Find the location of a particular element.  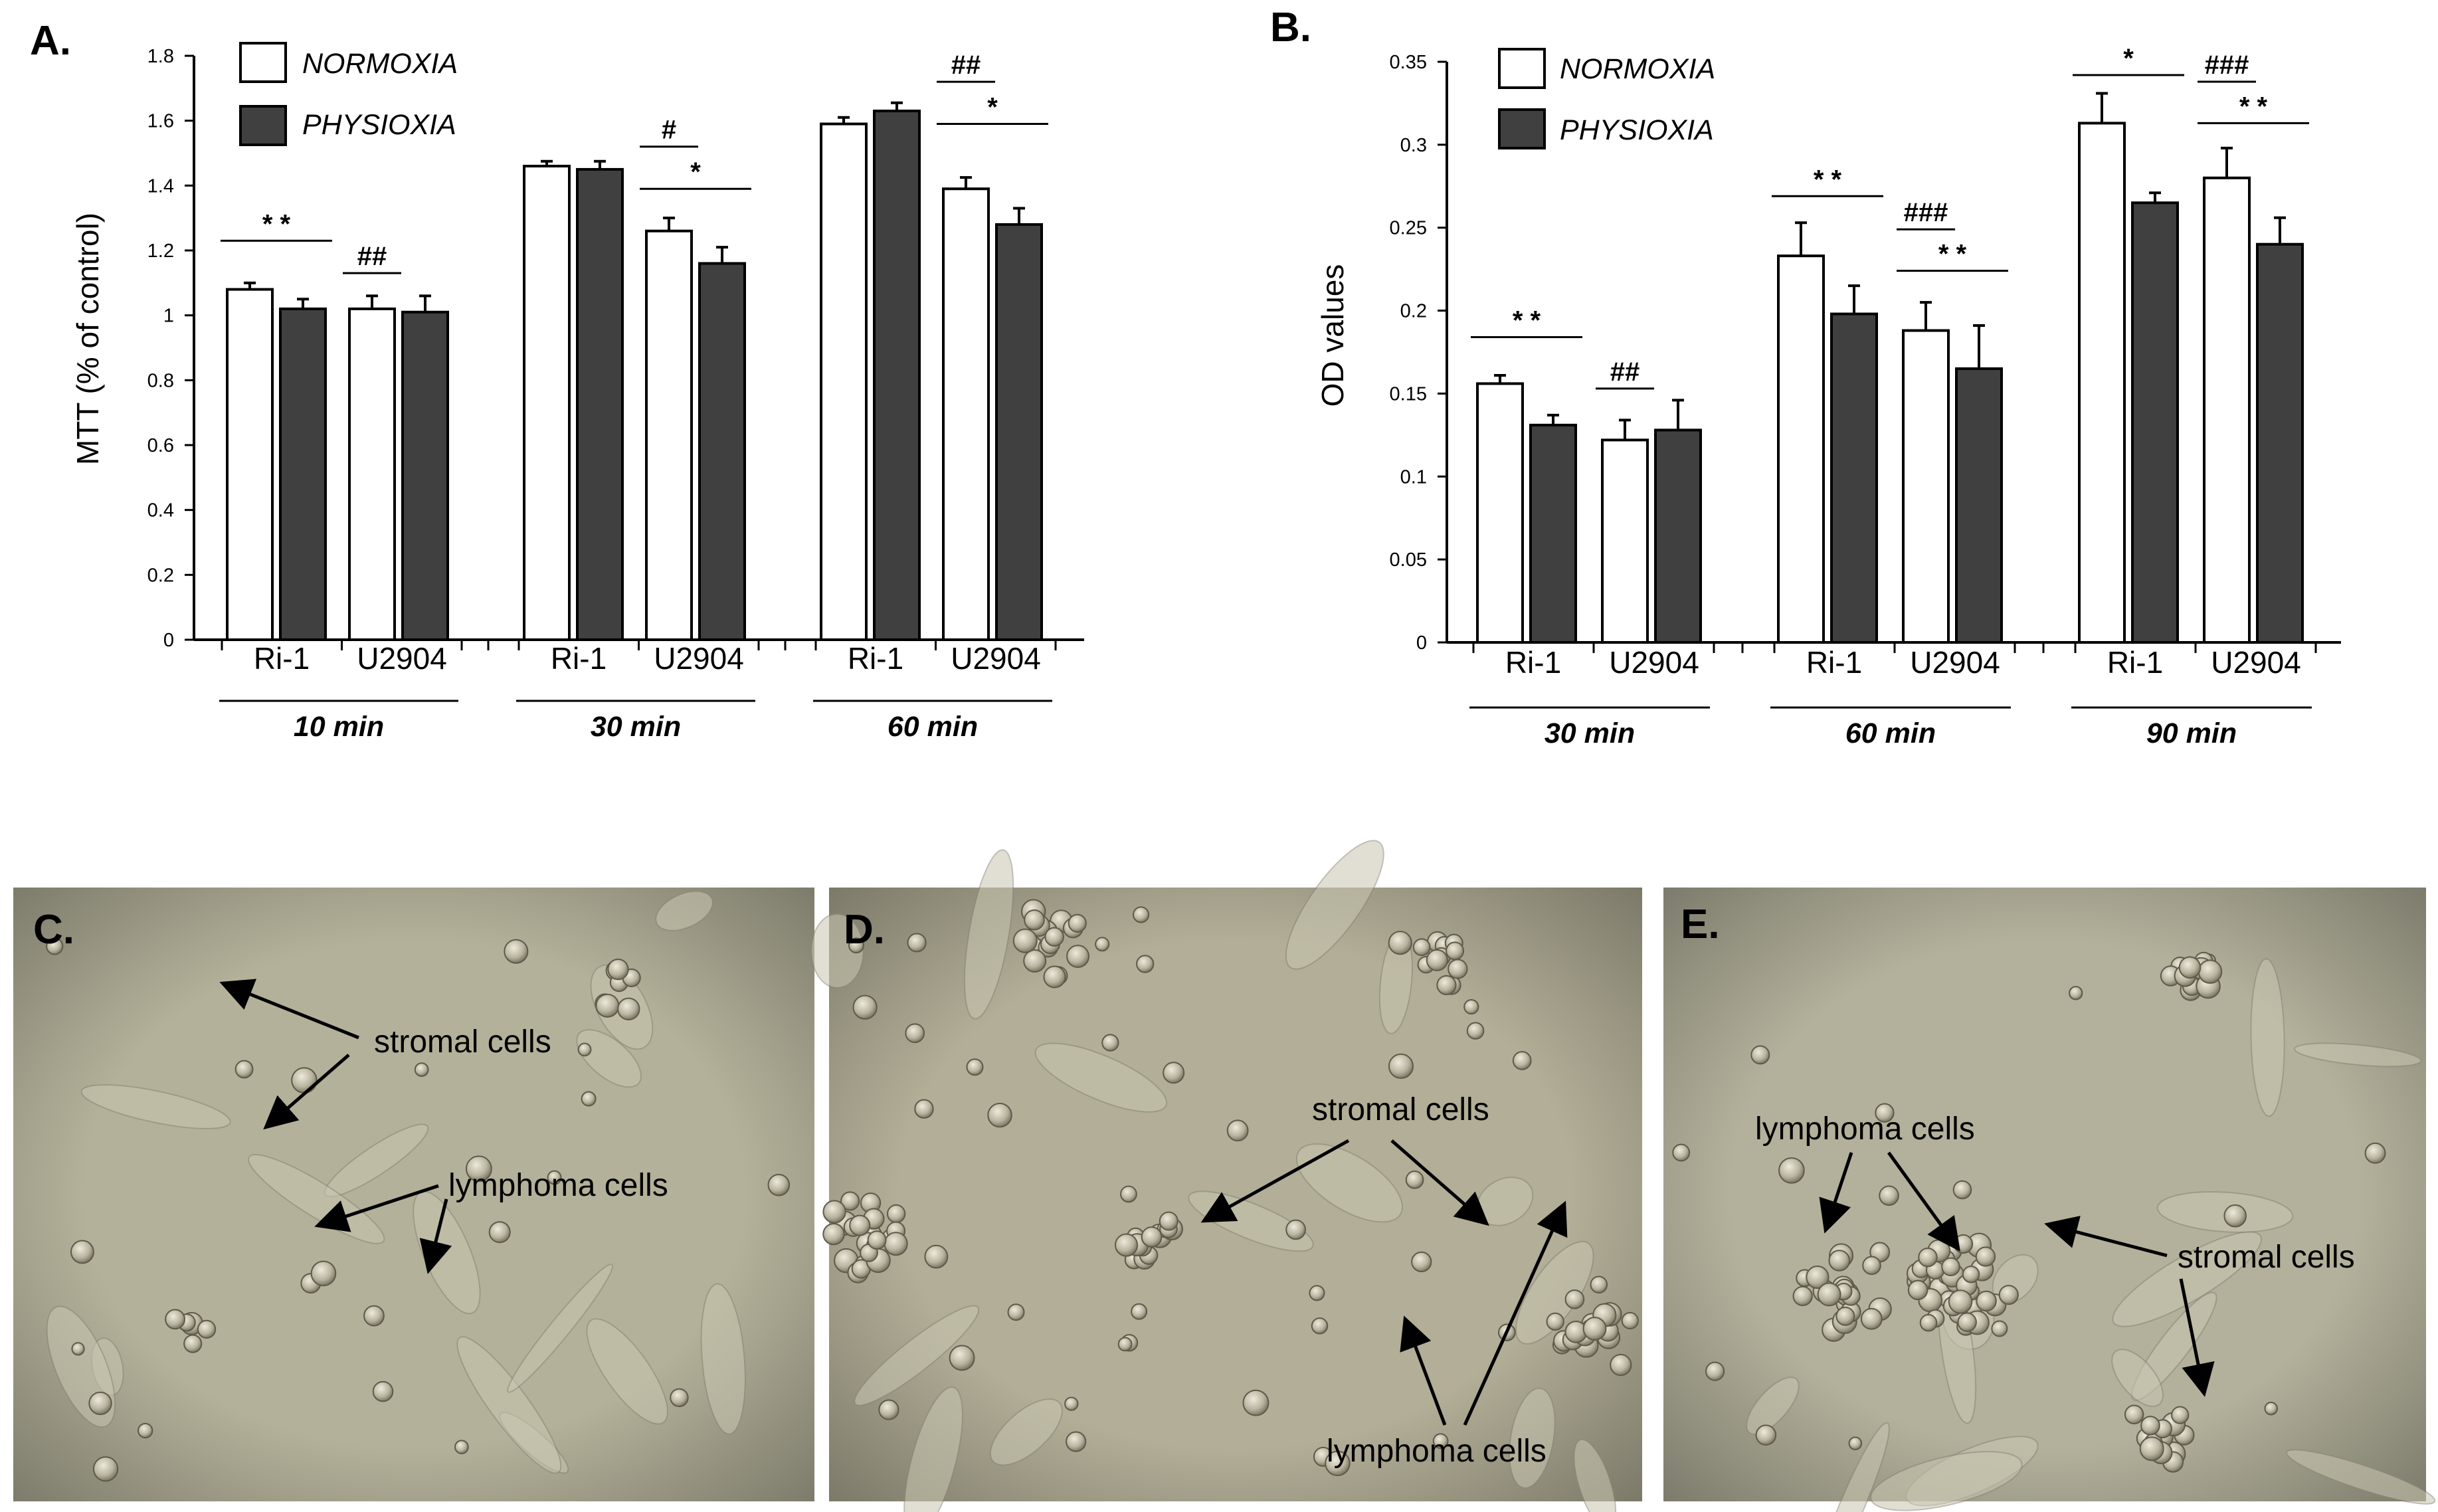

cells-c is located at coordinates (419, 1186).